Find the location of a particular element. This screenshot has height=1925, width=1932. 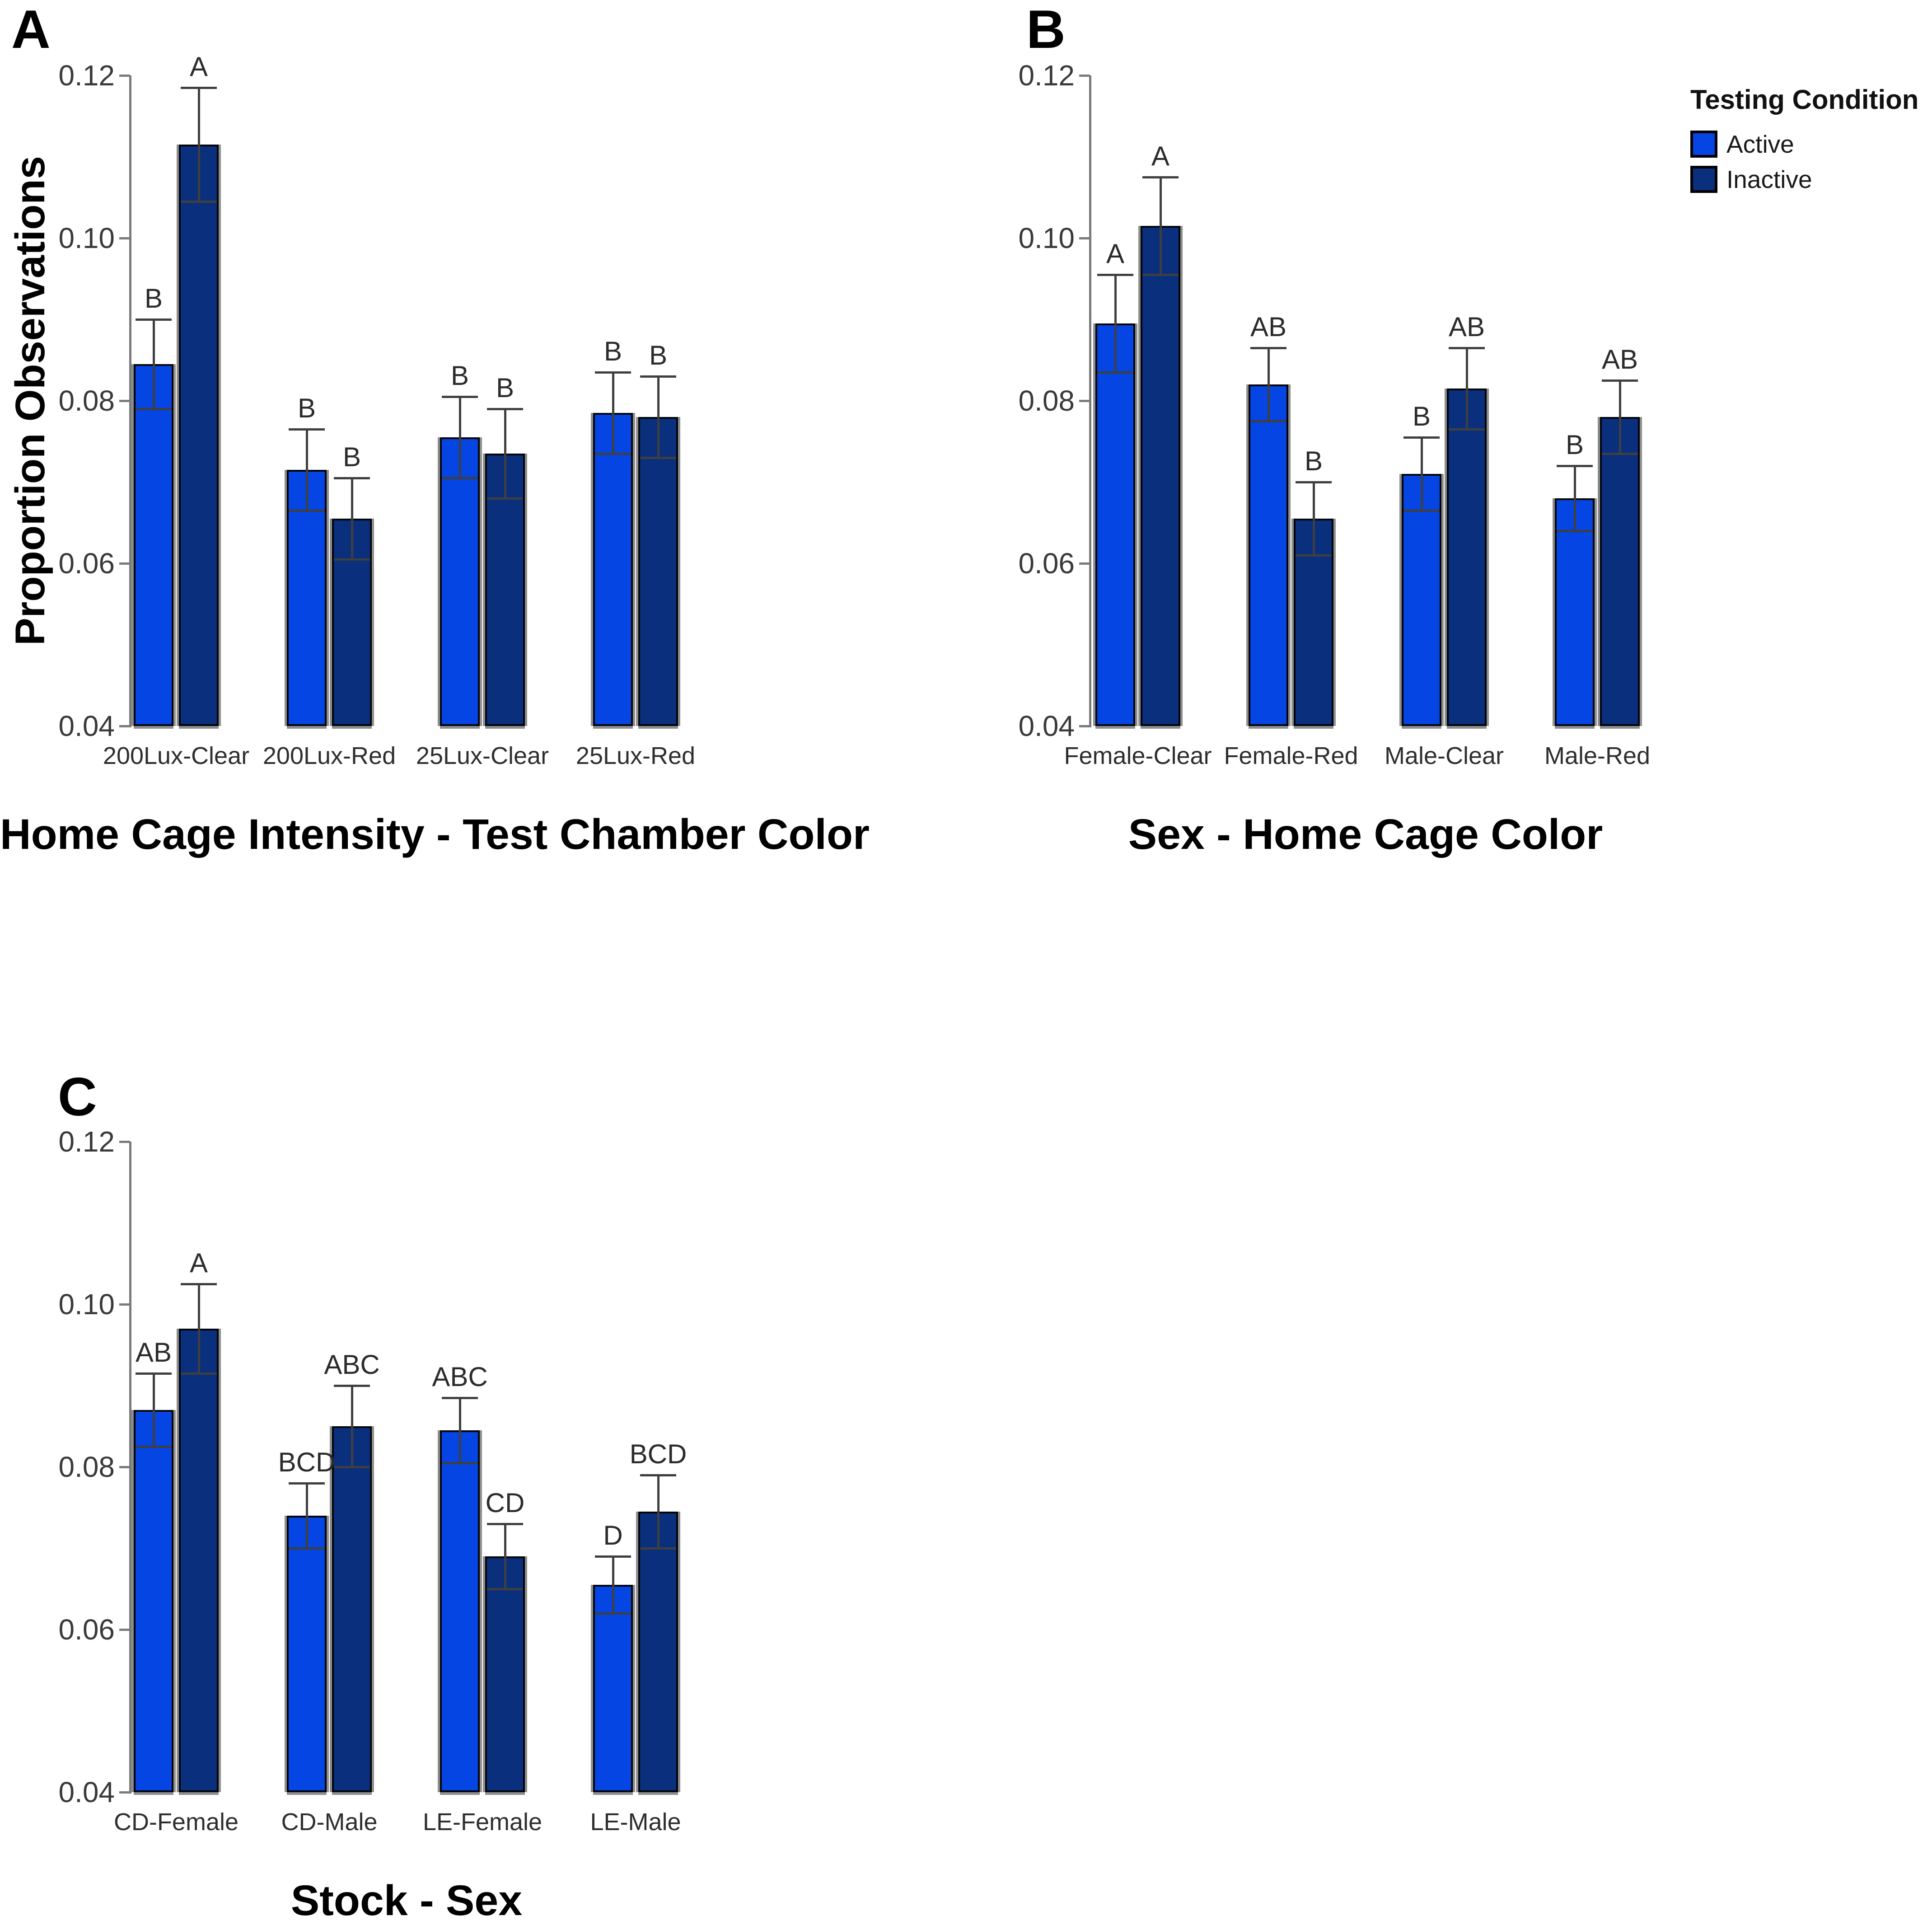

x-axis-category-label: LE-Male is located at coordinates (635, 1822).